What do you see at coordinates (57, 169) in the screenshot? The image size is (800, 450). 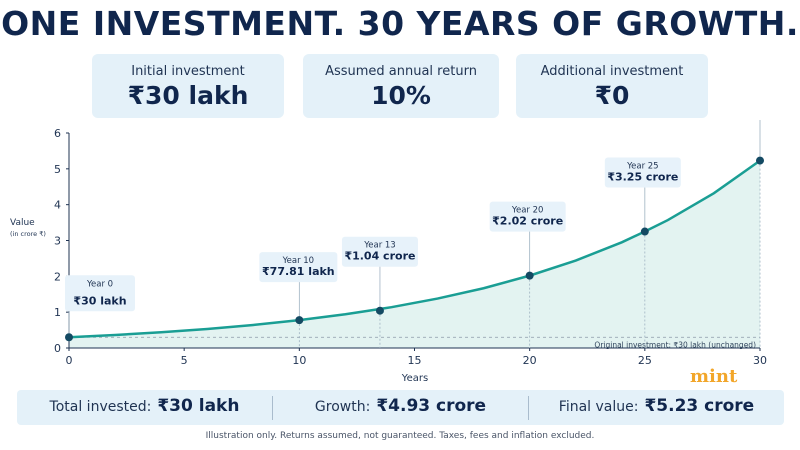 I see `y-tick-label: 5` at bounding box center [57, 169].